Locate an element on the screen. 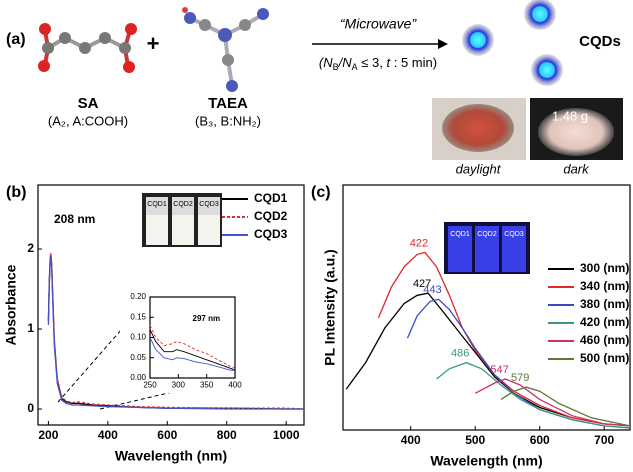  y-tick-label: 0.05 is located at coordinates (138, 357).